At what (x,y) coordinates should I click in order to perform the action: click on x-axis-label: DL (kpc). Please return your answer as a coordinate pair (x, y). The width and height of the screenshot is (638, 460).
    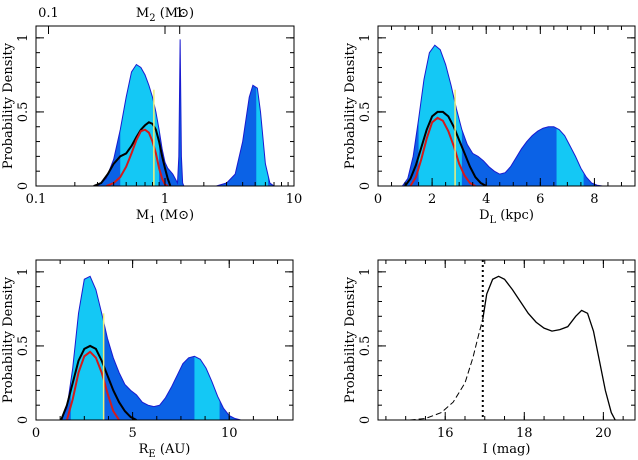
    Looking at the image, I should click on (506, 217).